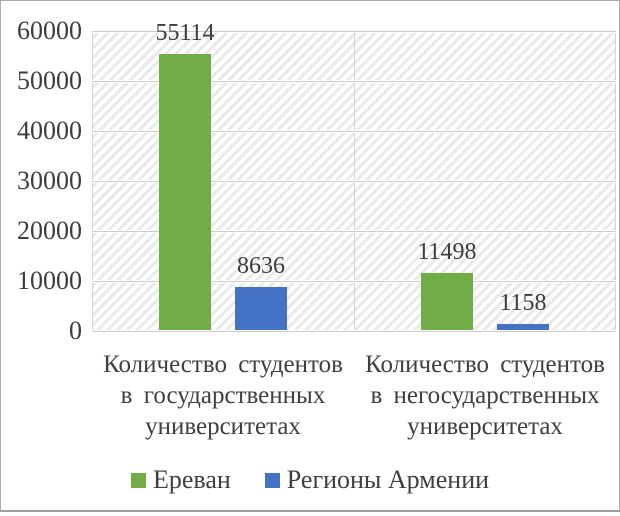 The image size is (620, 516). I want to click on y-tick-label-30000: 30000, so click(49, 180).